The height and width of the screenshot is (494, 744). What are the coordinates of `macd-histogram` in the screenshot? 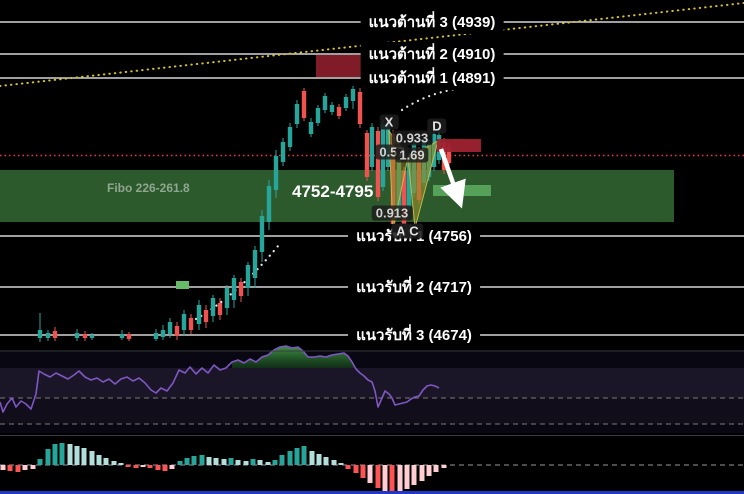 It's located at (372, 468).